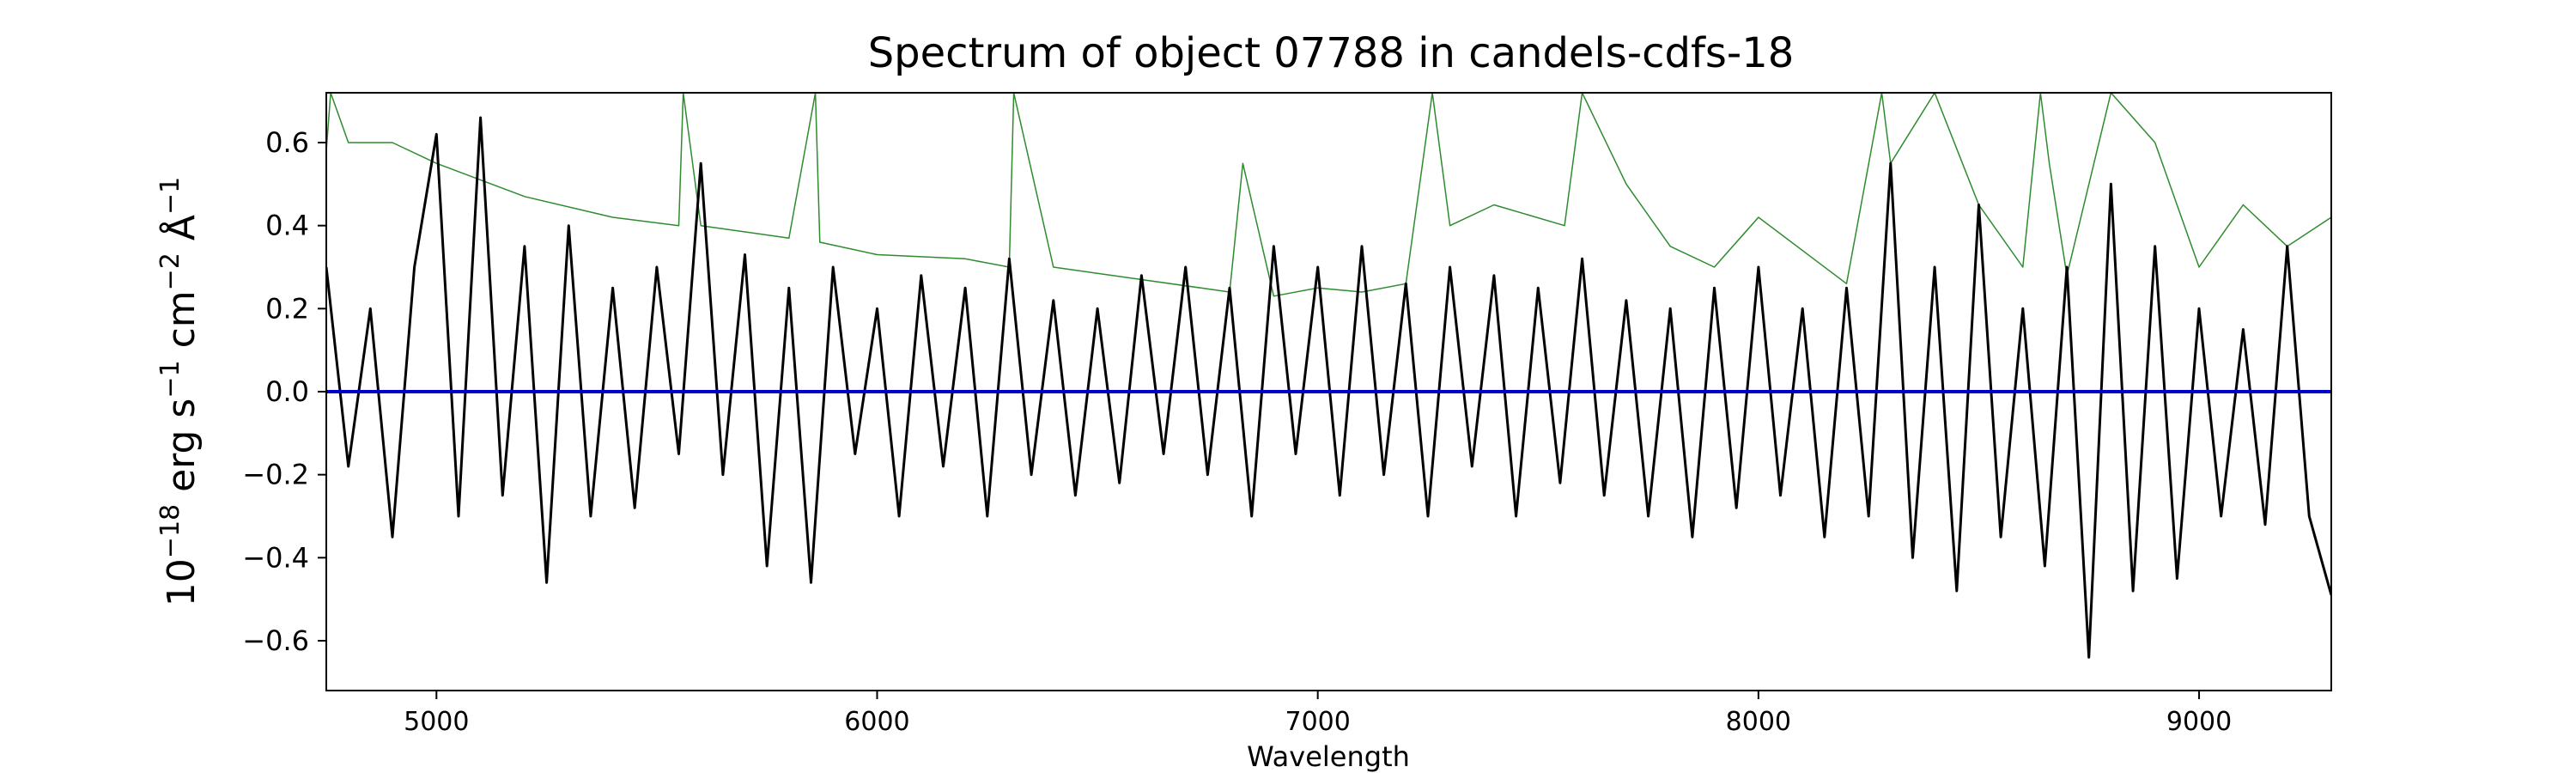  I want to click on y-tick-label: 0.0, so click(287, 391).